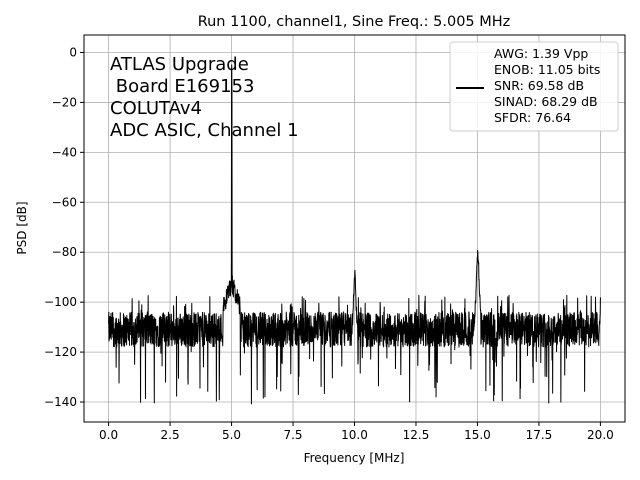 This screenshot has width=640, height=480. I want to click on legend-box, so click(534, 86).